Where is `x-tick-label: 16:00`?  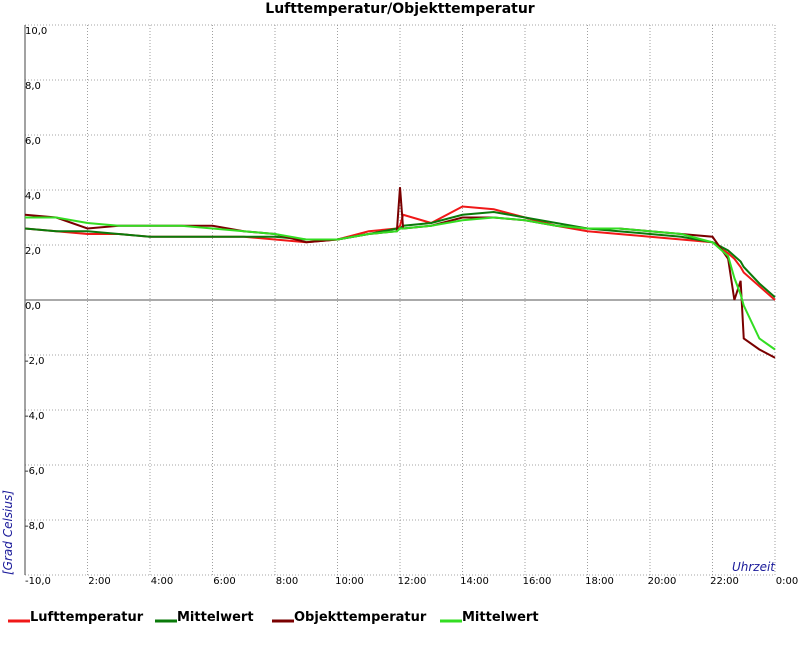
x-tick-label: 16:00 is located at coordinates (537, 581).